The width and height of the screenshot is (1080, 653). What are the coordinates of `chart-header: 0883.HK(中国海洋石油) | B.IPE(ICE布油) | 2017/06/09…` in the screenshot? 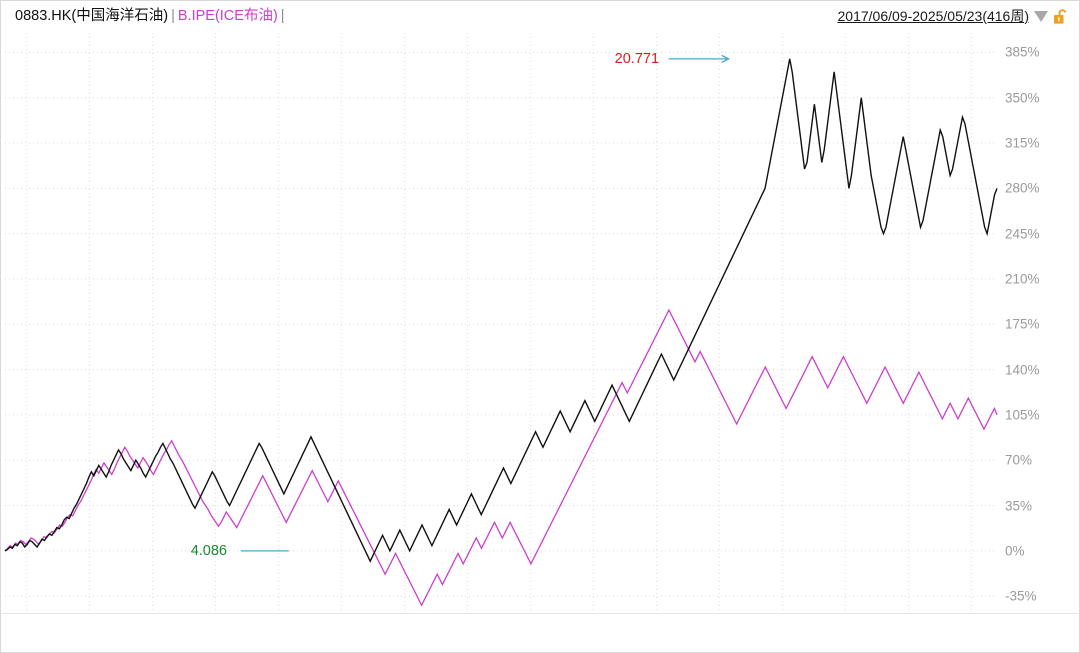 It's located at (540, 16).